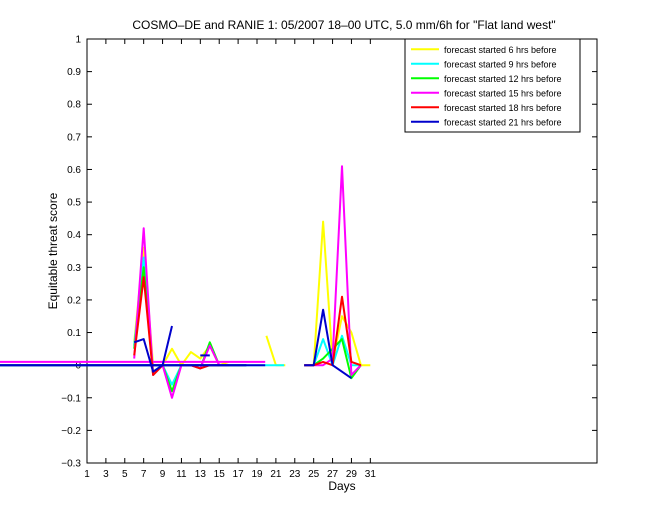 The image size is (660, 520). I want to click on y-tick-label: 0.9, so click(74, 72).